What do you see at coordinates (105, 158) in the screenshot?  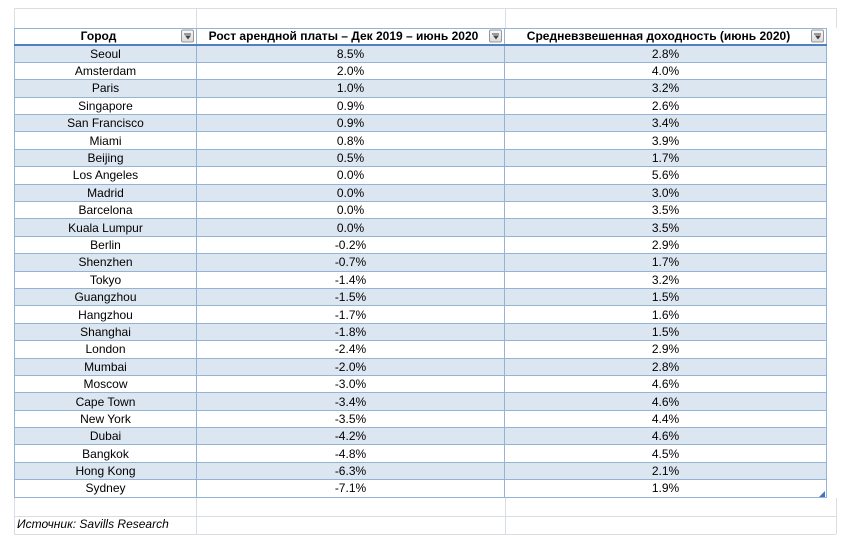 I see `table-cell: Beijing` at bounding box center [105, 158].